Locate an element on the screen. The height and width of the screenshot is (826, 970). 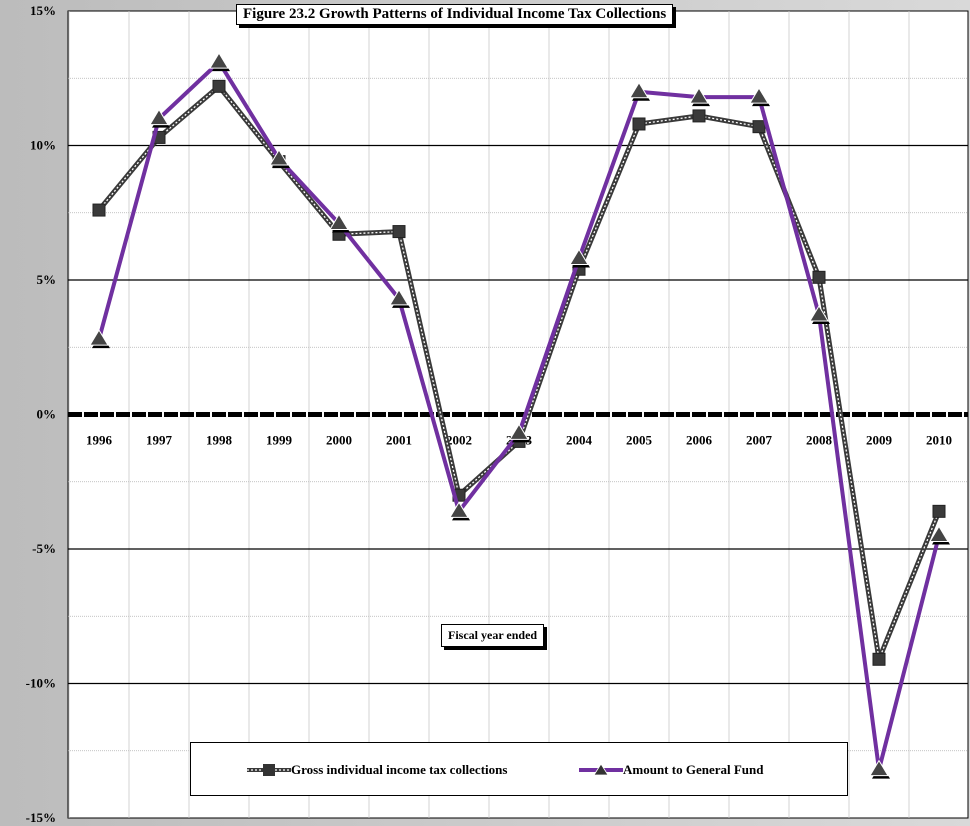
x-tick-label: 1997 is located at coordinates (159, 440).